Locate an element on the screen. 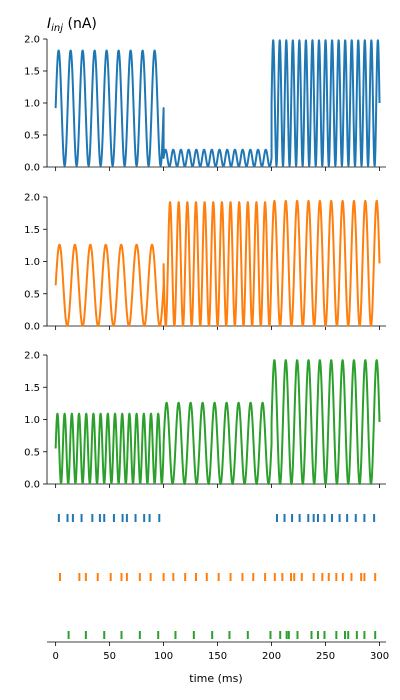  x-tick-label: 250 is located at coordinates (325, 656).